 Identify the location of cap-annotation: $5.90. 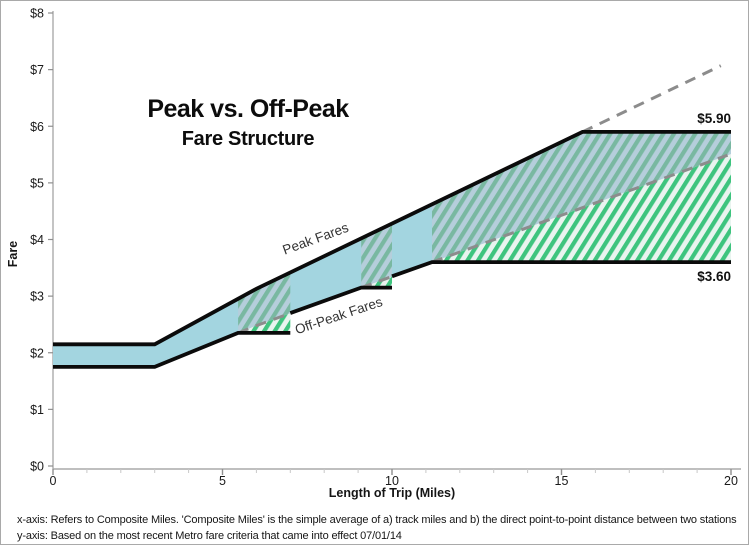
(714, 118).